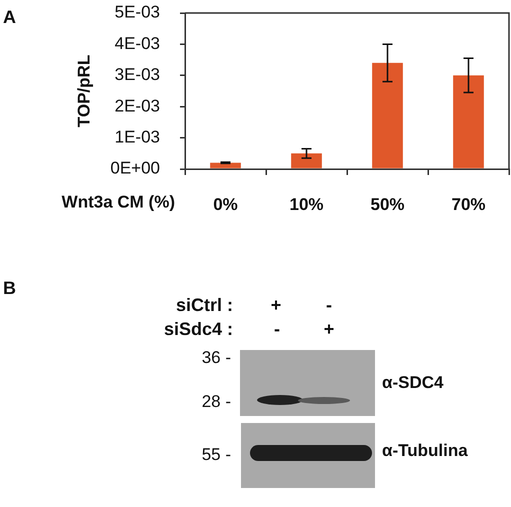  I want to click on text: α-Tubulina, so click(425, 450).